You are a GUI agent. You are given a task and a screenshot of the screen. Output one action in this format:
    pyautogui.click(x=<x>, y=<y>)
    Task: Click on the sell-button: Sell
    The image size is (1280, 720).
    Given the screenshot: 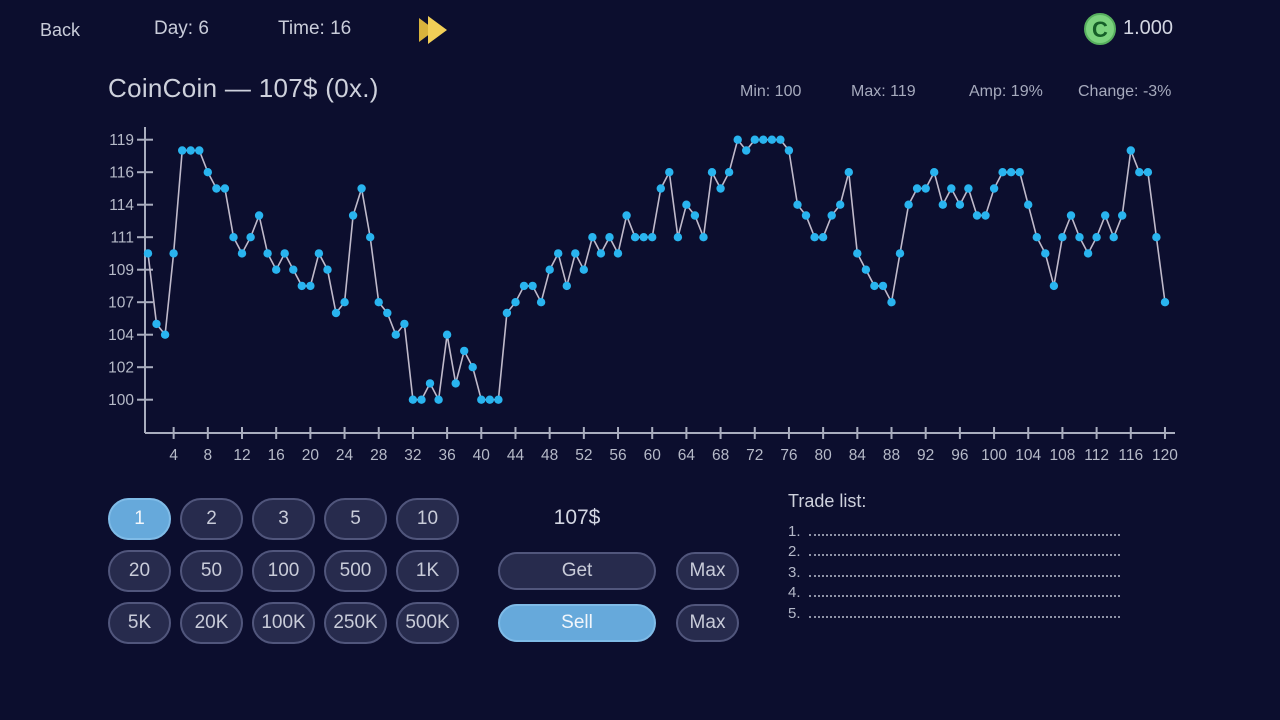 What is the action you would take?
    pyautogui.click(x=577, y=623)
    